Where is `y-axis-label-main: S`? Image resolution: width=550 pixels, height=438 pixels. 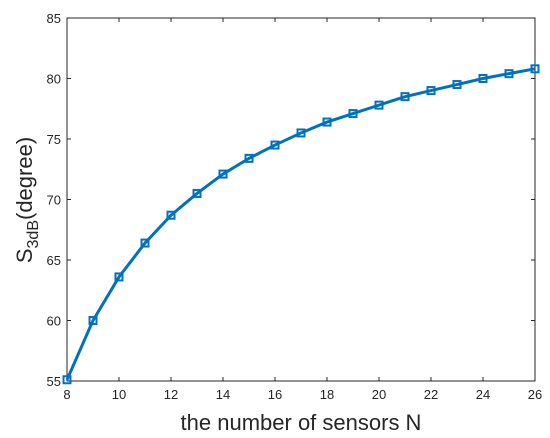 y-axis-label-main: S is located at coordinates (24, 255).